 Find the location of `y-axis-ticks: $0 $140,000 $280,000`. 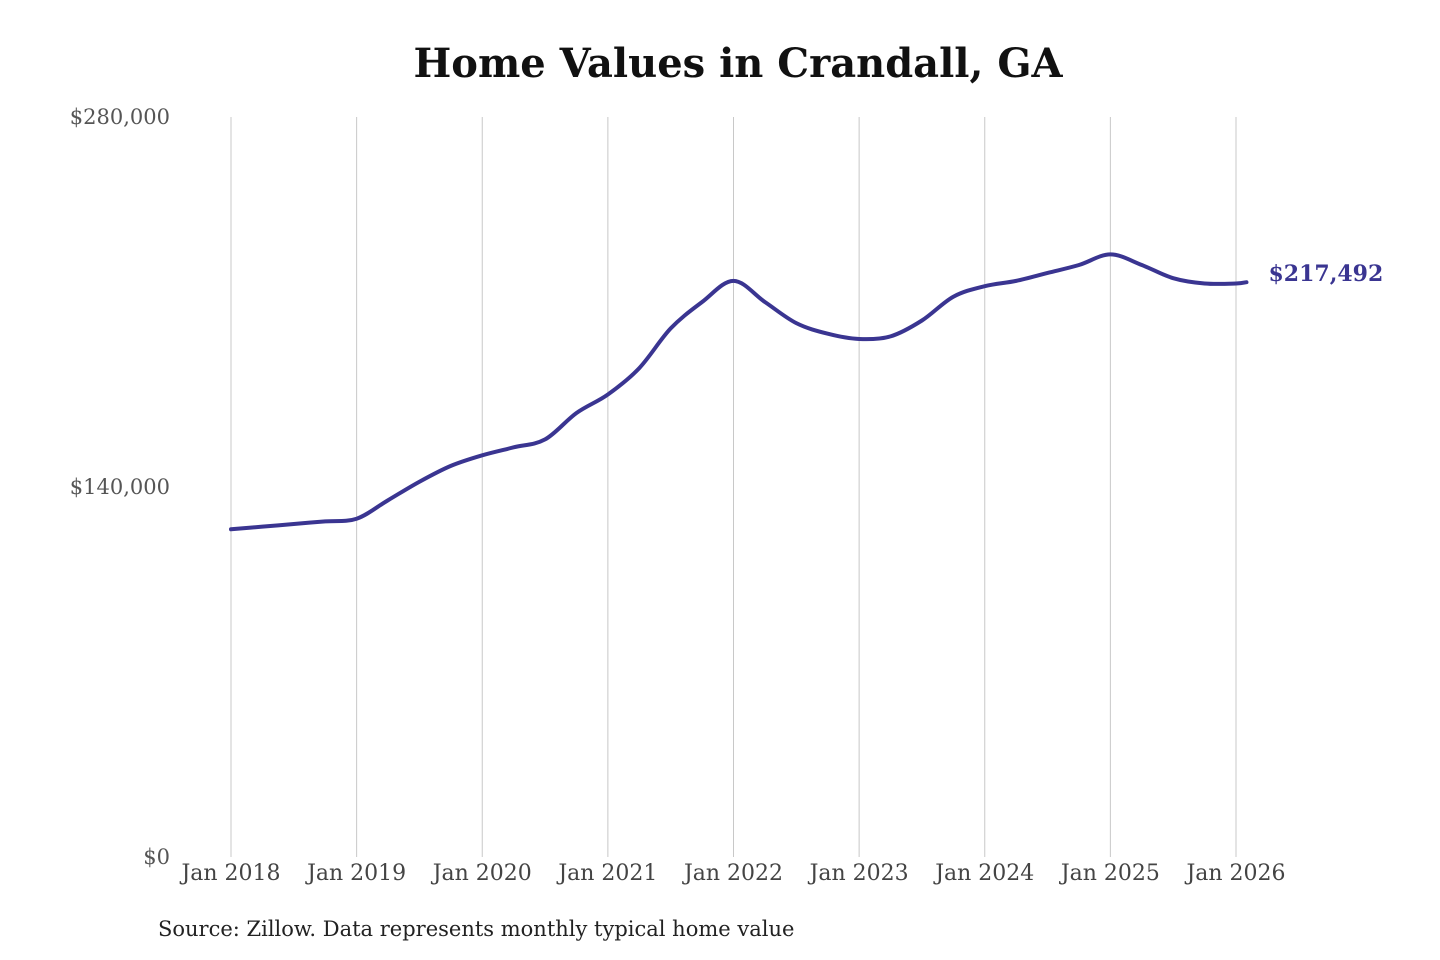

y-axis-ticks: $0 $140,000 $280,000 is located at coordinates (120, 487).